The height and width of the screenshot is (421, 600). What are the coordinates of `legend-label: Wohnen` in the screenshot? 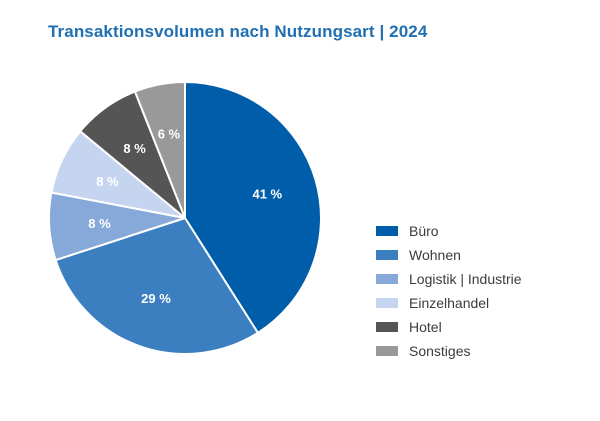 It's located at (435, 255).